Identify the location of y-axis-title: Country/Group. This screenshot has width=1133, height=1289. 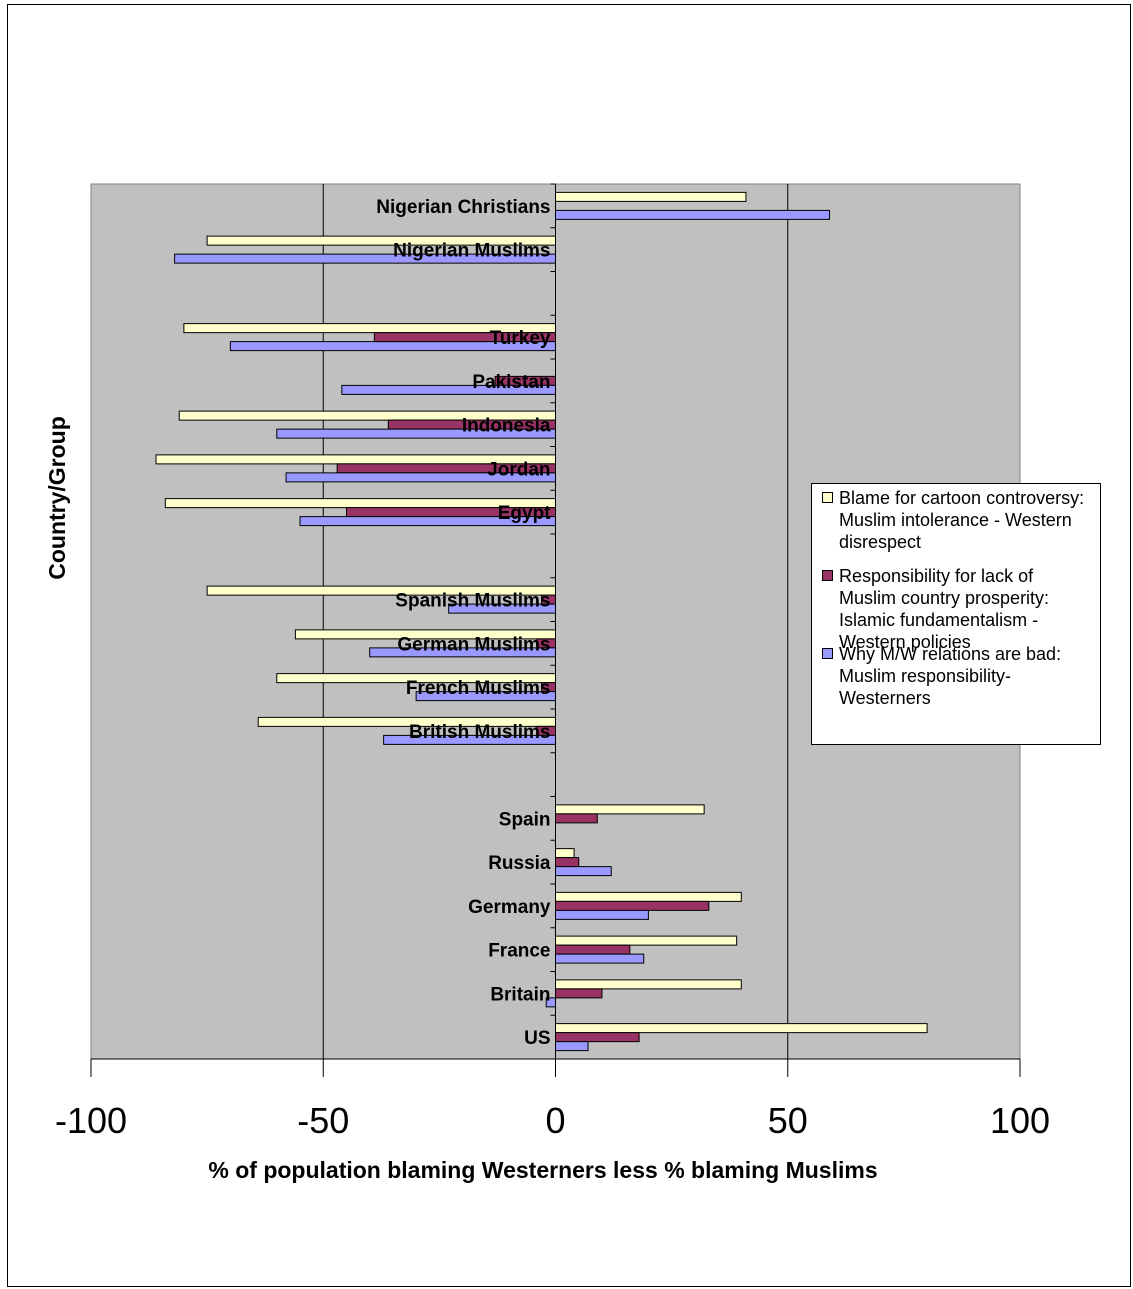
(57, 498).